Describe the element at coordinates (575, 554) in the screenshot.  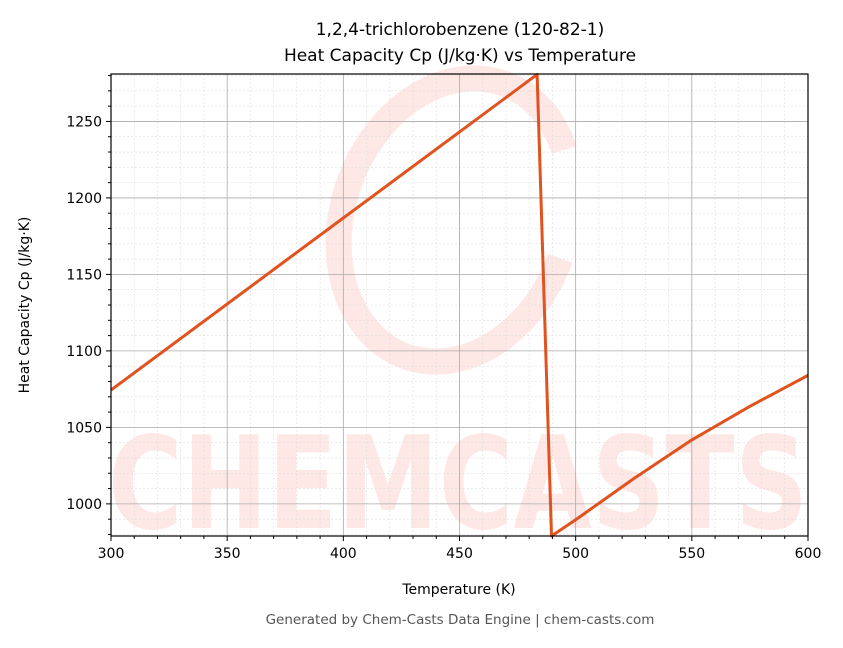
I see `x-tick-label: 500` at that location.